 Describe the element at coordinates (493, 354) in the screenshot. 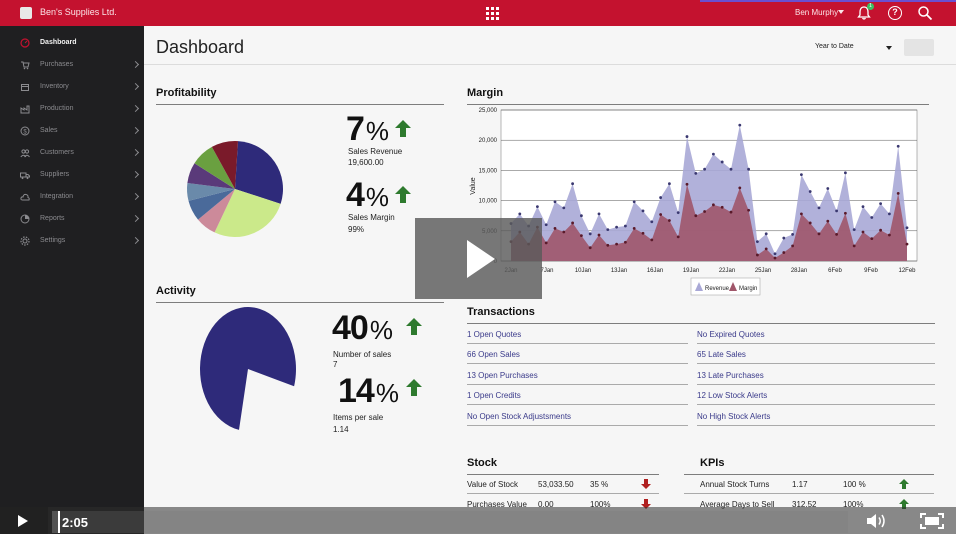

I see `open-sales-link: 66 Open Sales` at that location.